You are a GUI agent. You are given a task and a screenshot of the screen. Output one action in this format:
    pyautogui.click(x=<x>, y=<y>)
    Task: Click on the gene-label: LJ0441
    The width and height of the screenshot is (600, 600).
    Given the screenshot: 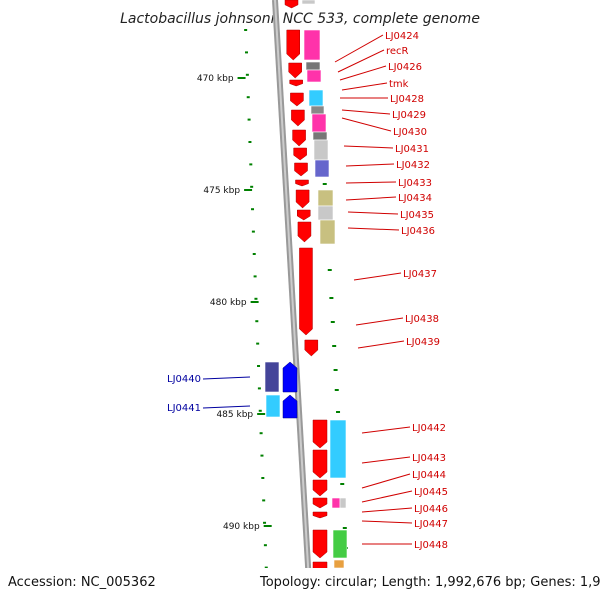 What is the action you would take?
    pyautogui.click(x=184, y=408)
    